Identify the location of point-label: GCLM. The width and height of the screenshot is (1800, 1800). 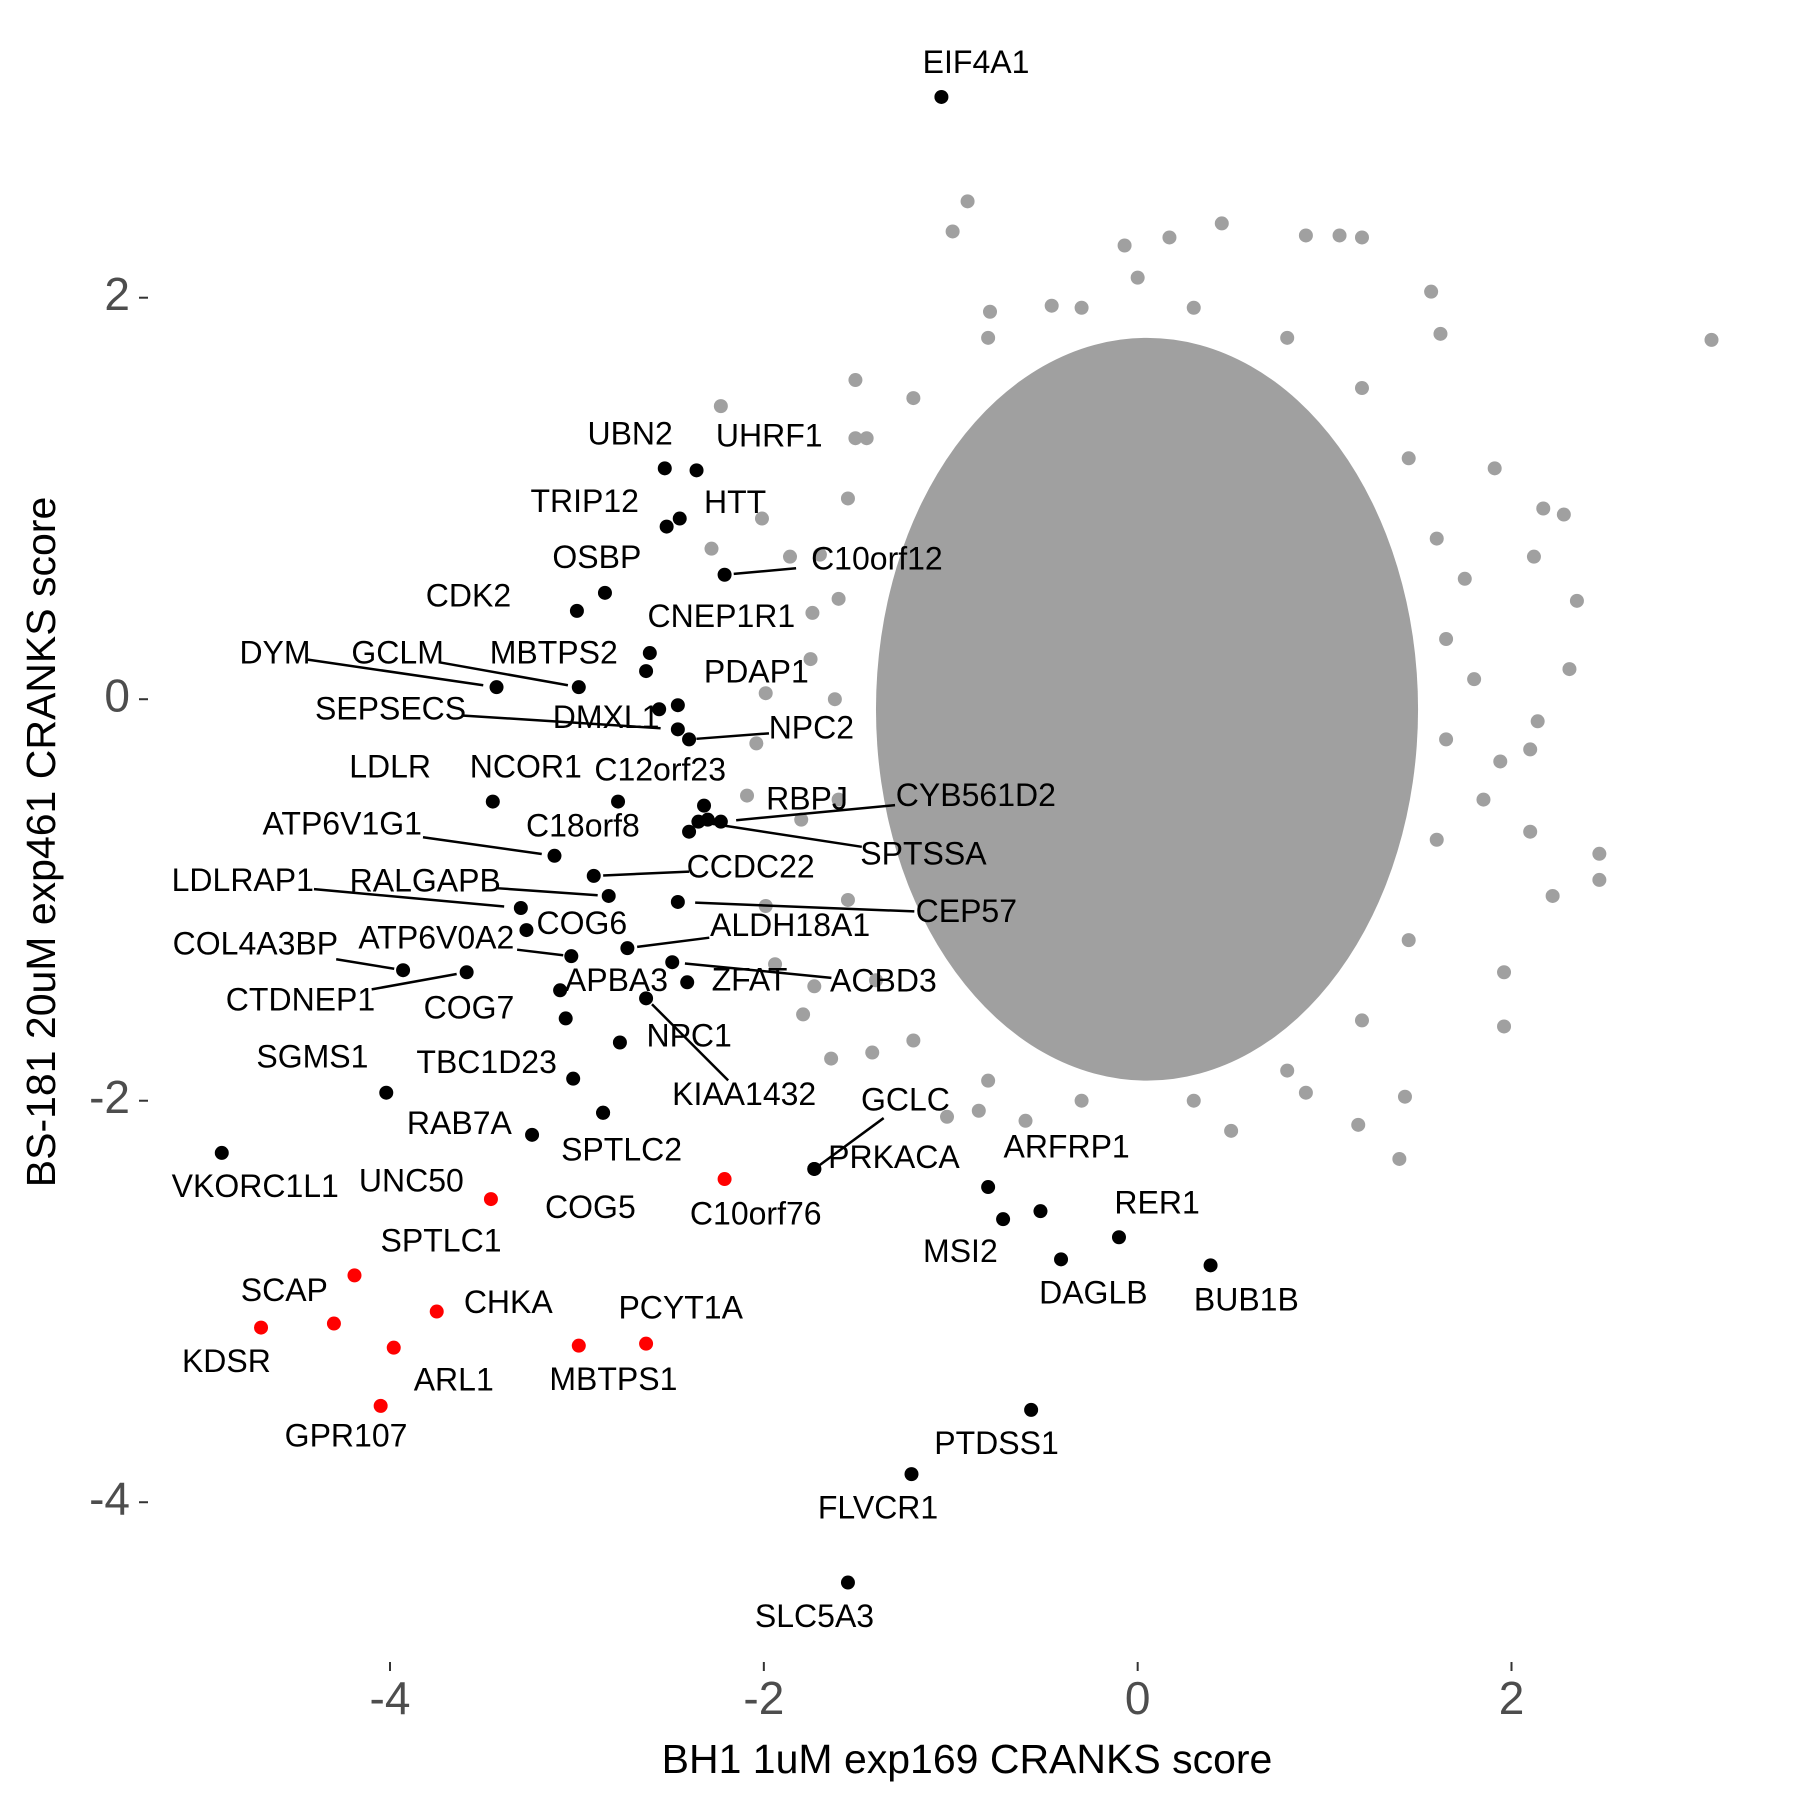
(397, 652).